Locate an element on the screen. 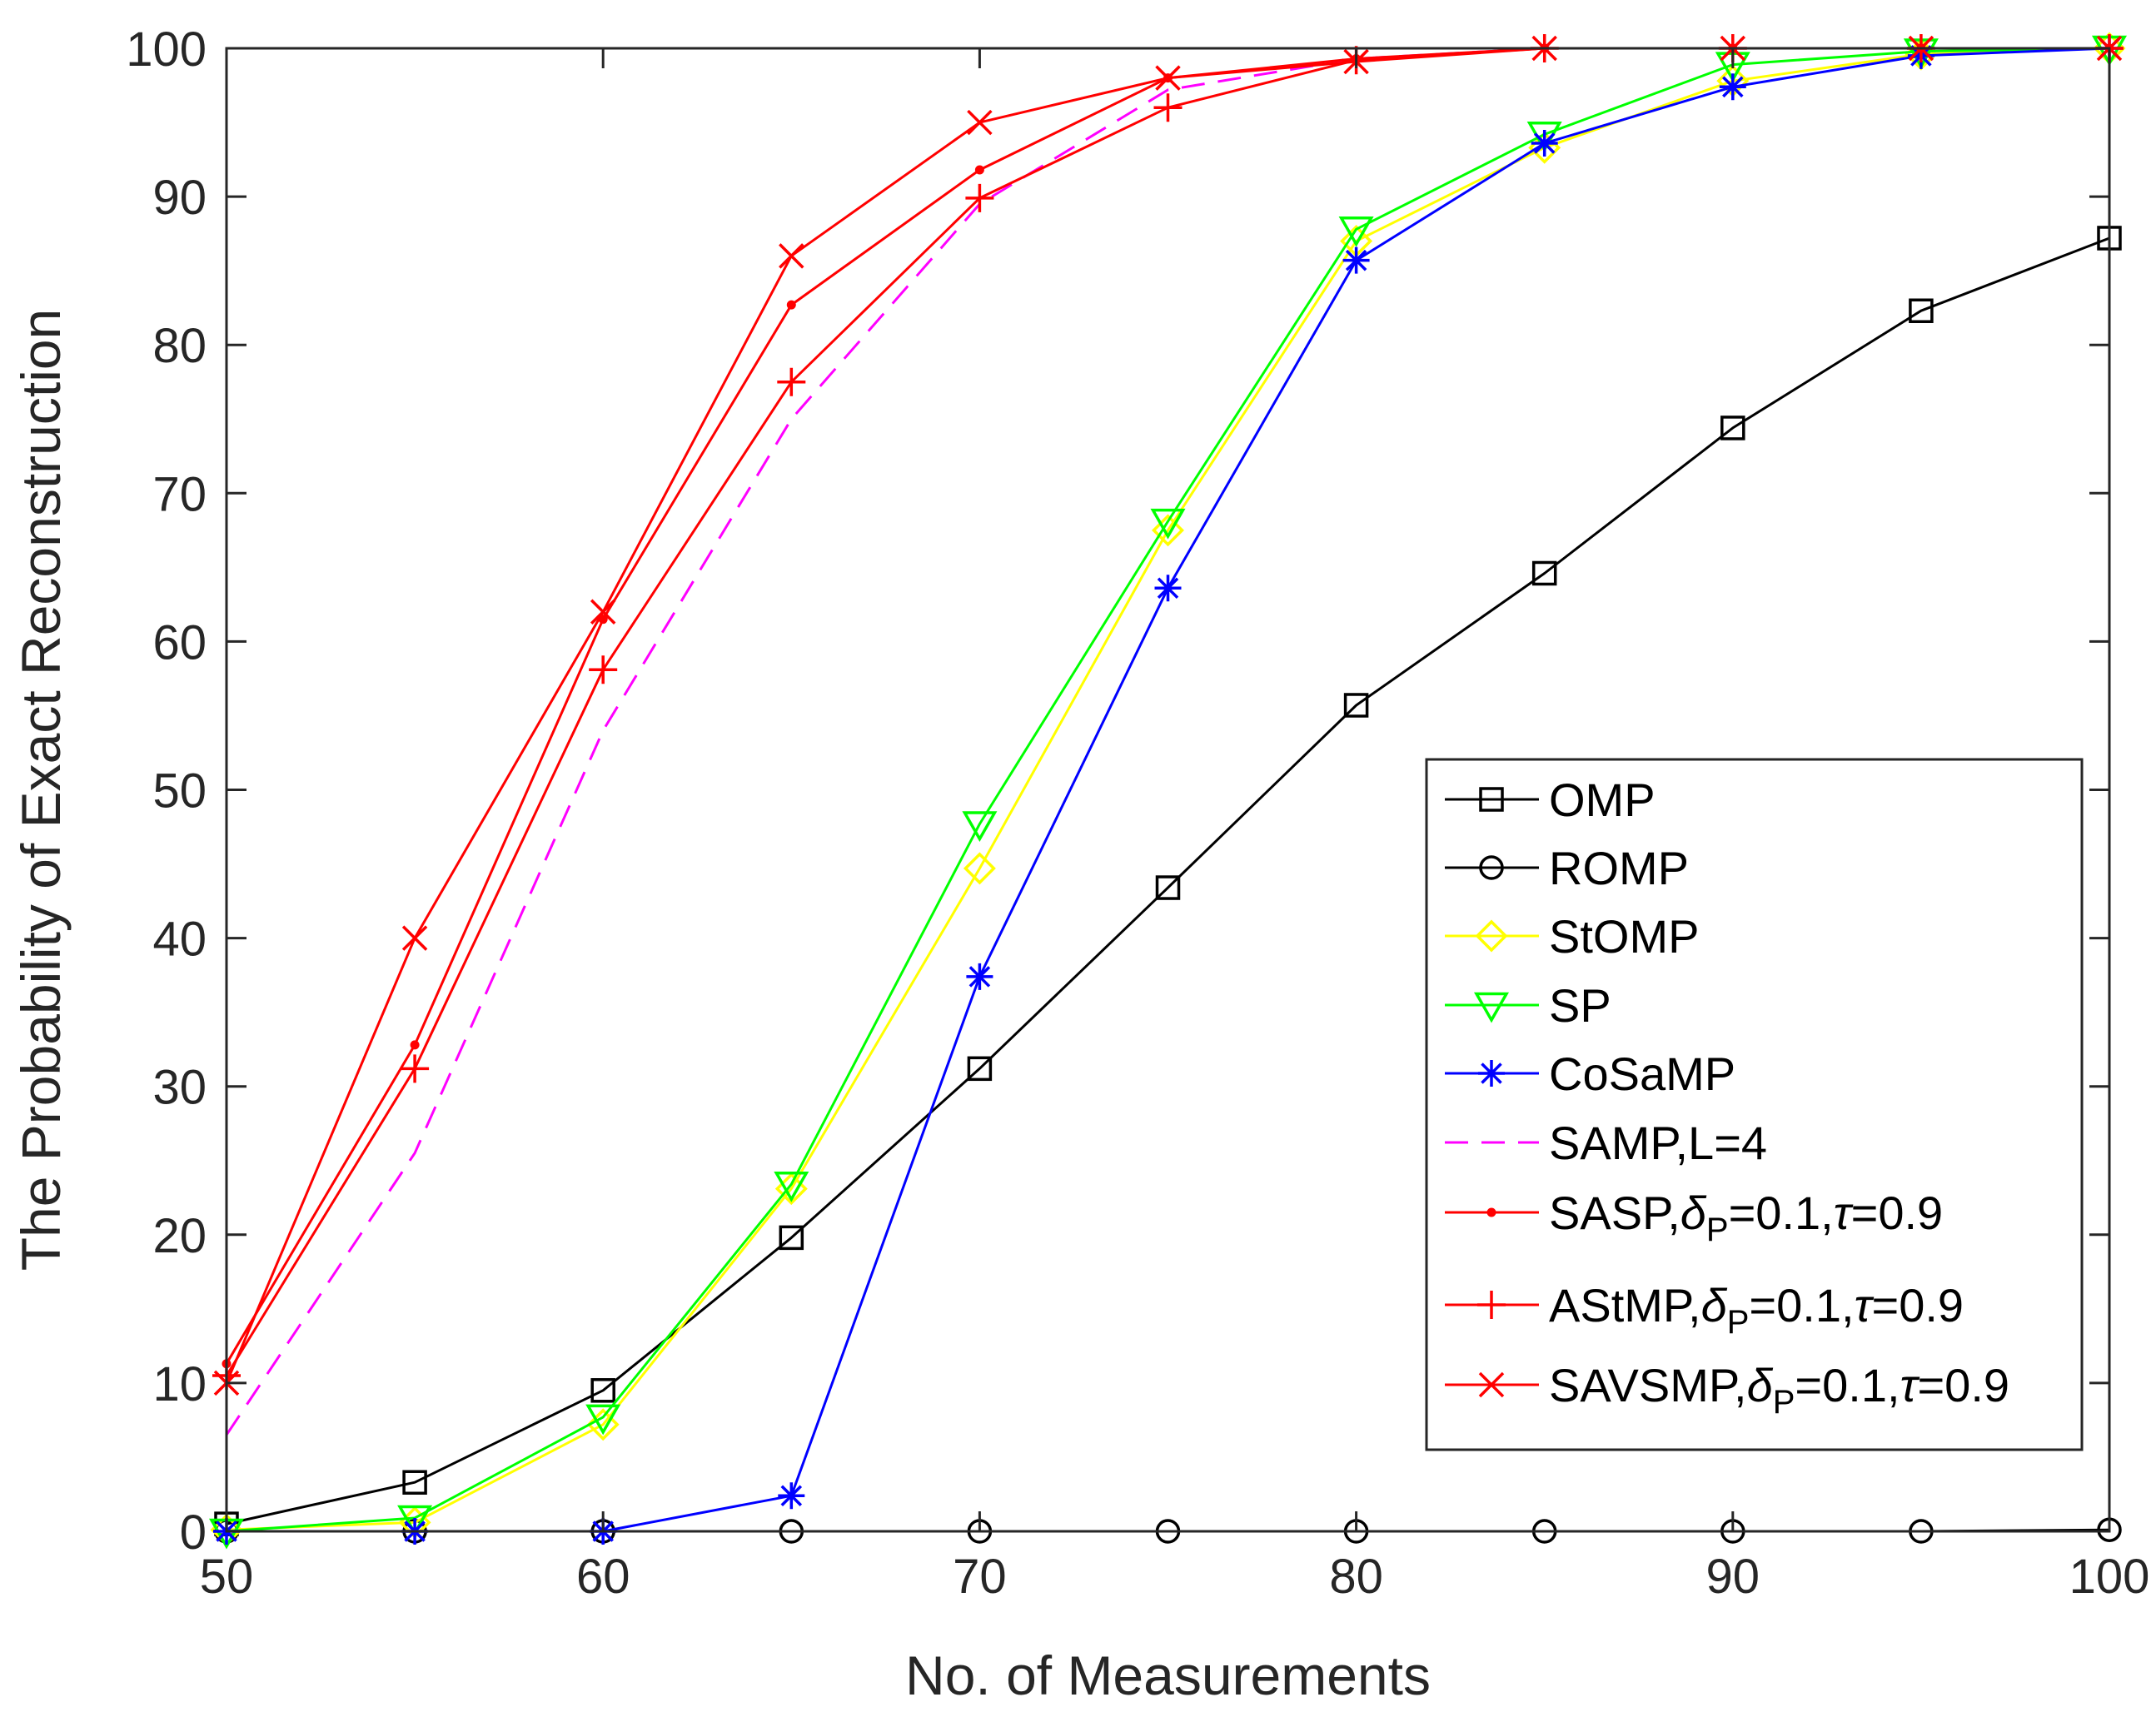  y-tick-label-2: 20 is located at coordinates (179, 1236).